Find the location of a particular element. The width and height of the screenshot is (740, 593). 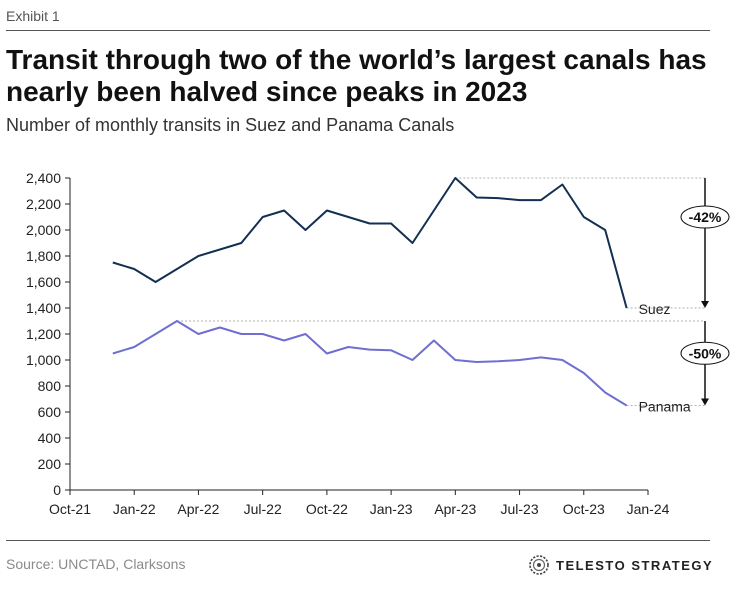

top-divider is located at coordinates (358, 30).